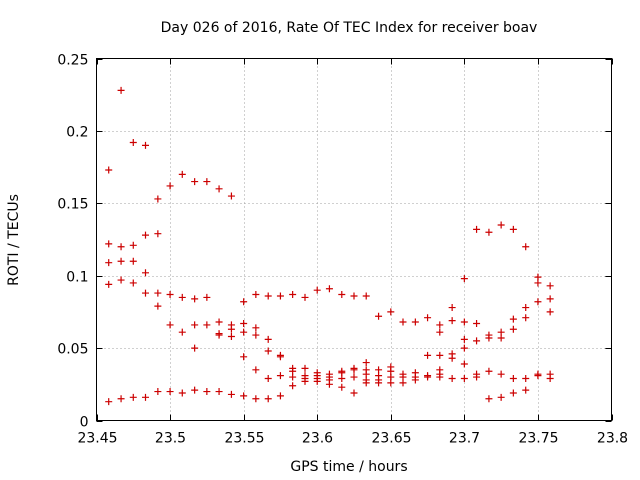  I want to click on y-axis-label: ROTI / TECUs, so click(14, 240).